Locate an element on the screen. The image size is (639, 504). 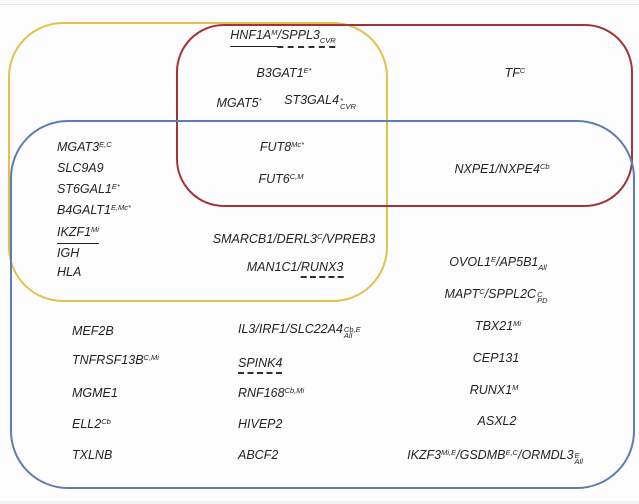
gene-text: /SPPL2C is located at coordinates (510, 294).